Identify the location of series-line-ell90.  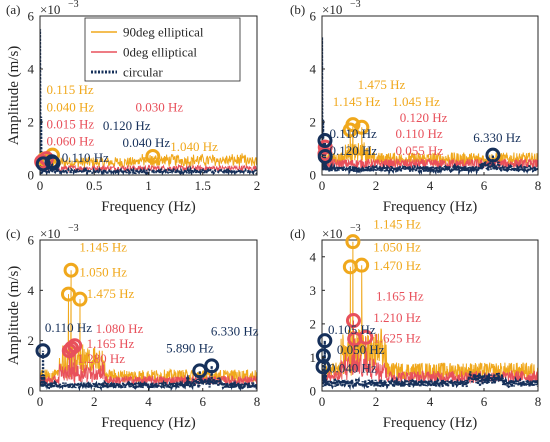
(430, 145).